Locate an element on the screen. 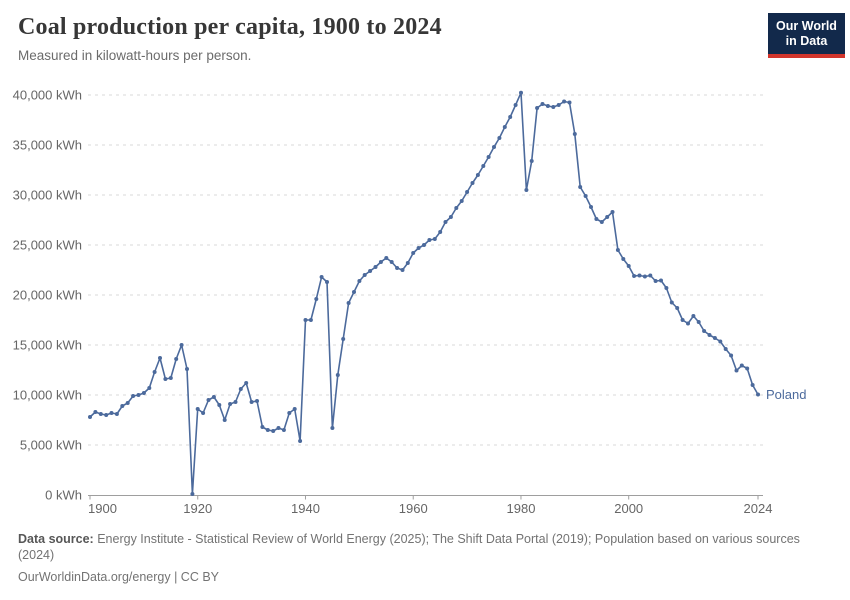 This screenshot has height=600, width=850. entity-label-poland: Poland is located at coordinates (786, 394).